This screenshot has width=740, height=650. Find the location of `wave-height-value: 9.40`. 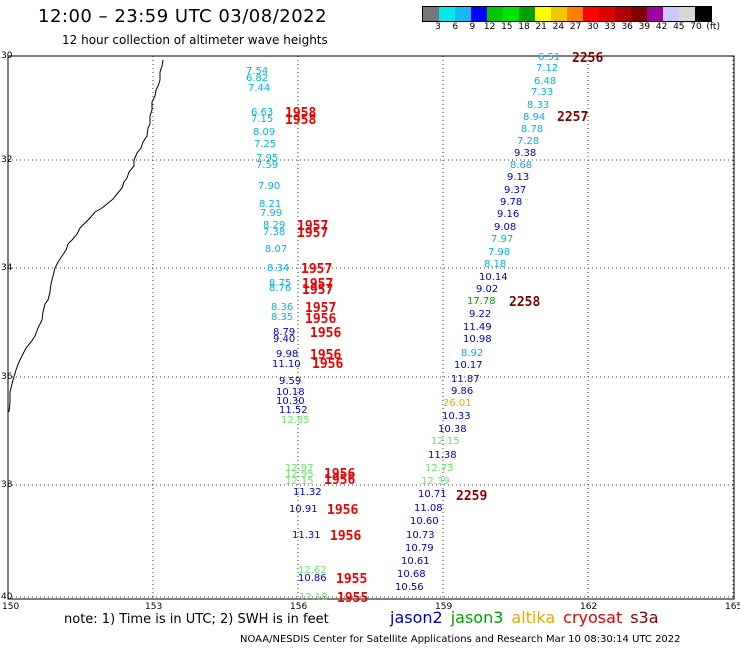

wave-height-value: 9.40 is located at coordinates (284, 339).